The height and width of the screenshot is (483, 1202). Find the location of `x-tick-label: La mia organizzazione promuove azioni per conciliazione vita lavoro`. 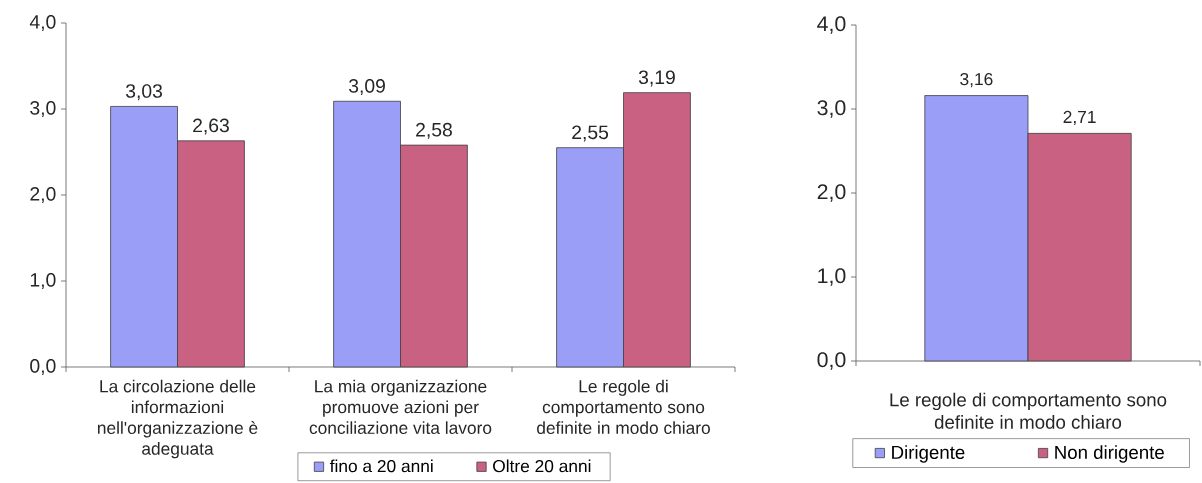

x-tick-label: La mia organizzazione promuove azioni per conciliazione vita lavoro is located at coordinates (400, 407).